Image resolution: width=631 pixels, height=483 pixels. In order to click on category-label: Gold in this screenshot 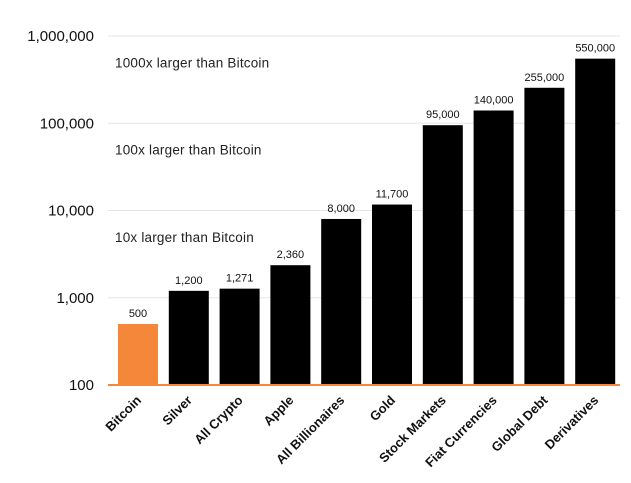, I will do `click(383, 408)`.